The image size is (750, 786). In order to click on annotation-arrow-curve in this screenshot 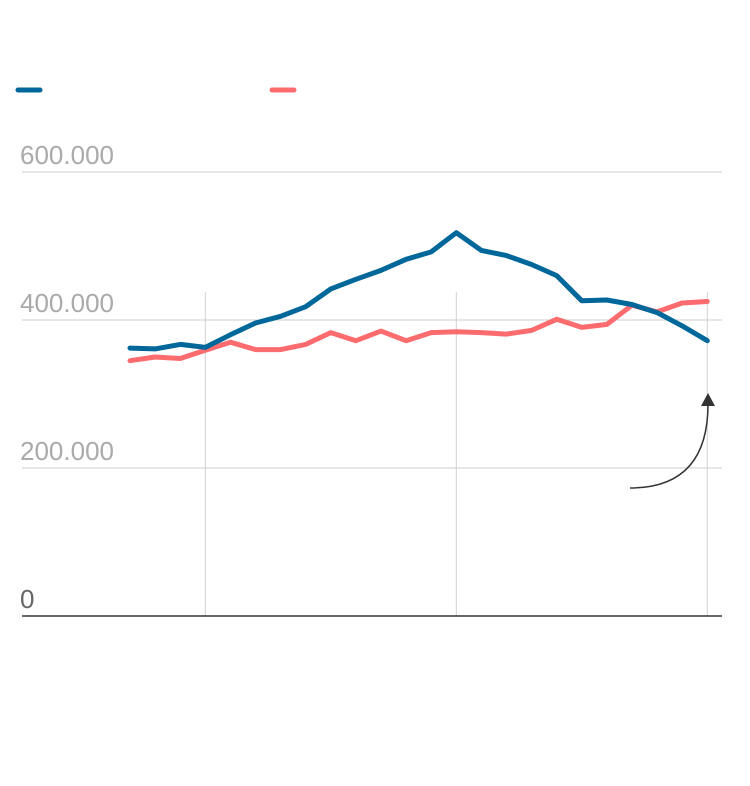, I will do `click(669, 446)`.